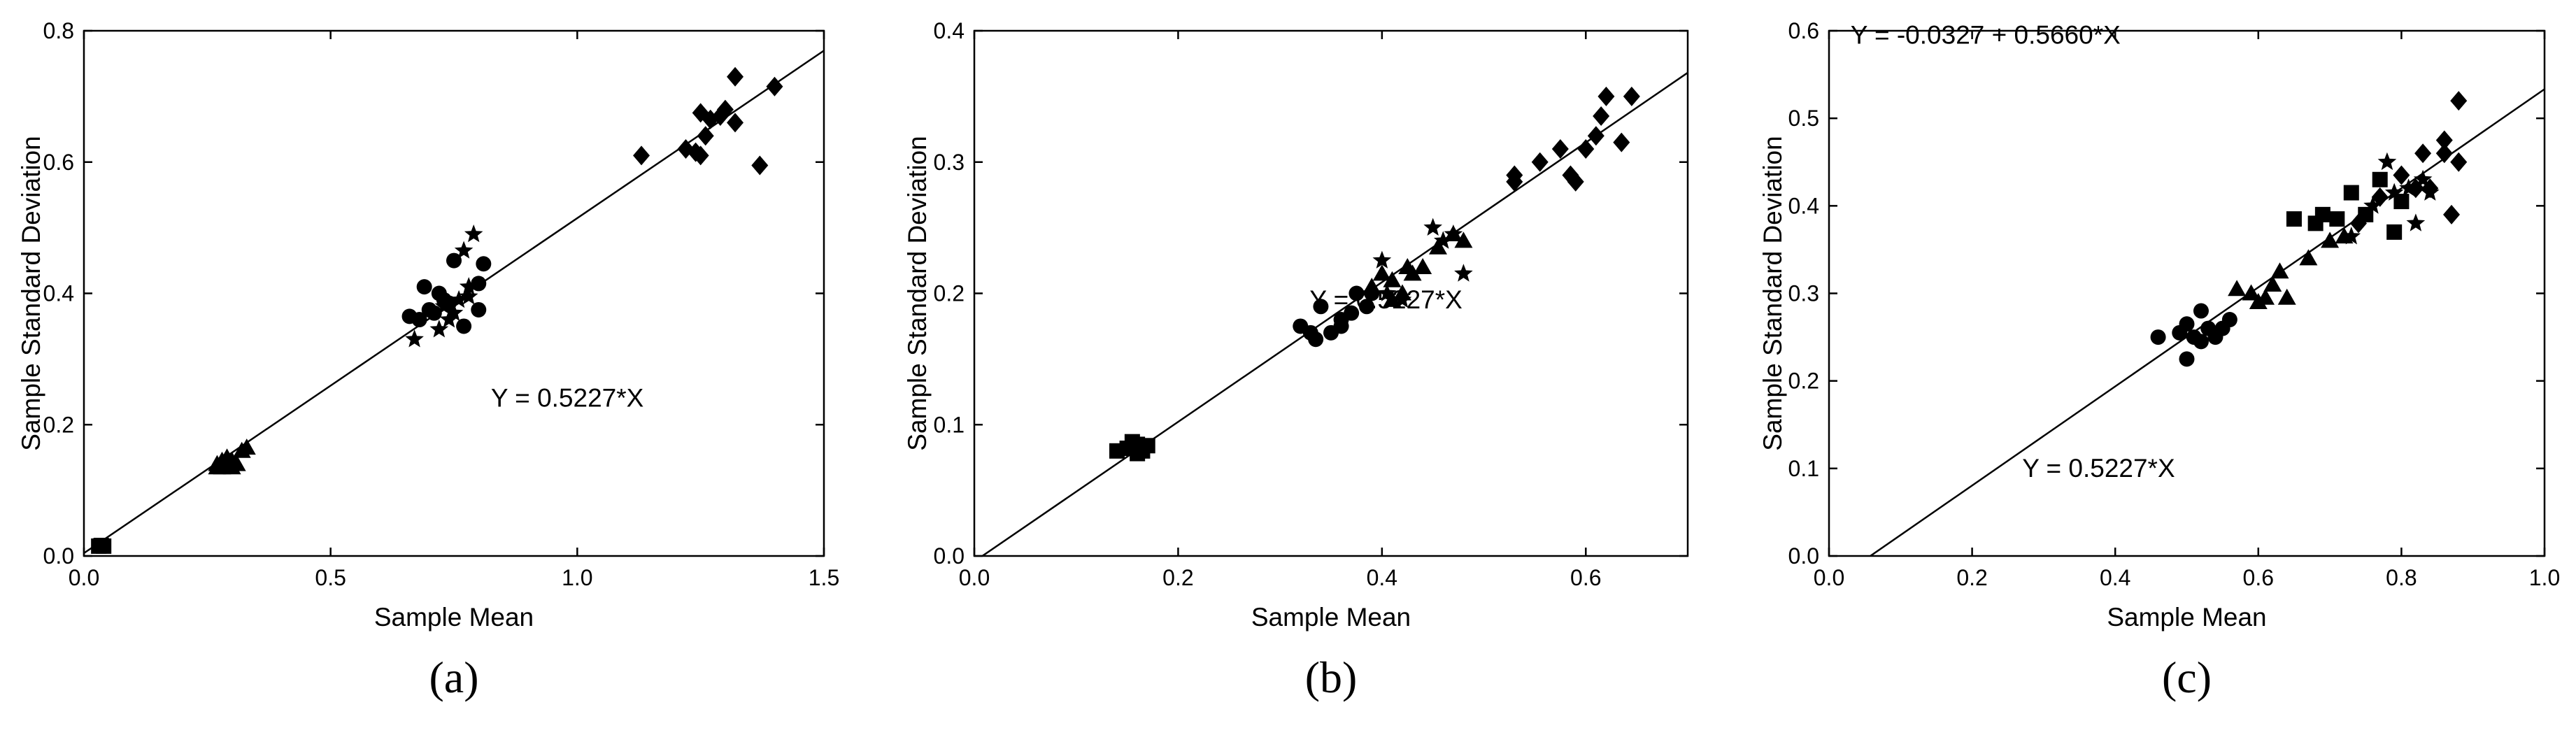 This screenshot has height=735, width=2576. I want to click on y-tick-label: 0.8, so click(58, 30).